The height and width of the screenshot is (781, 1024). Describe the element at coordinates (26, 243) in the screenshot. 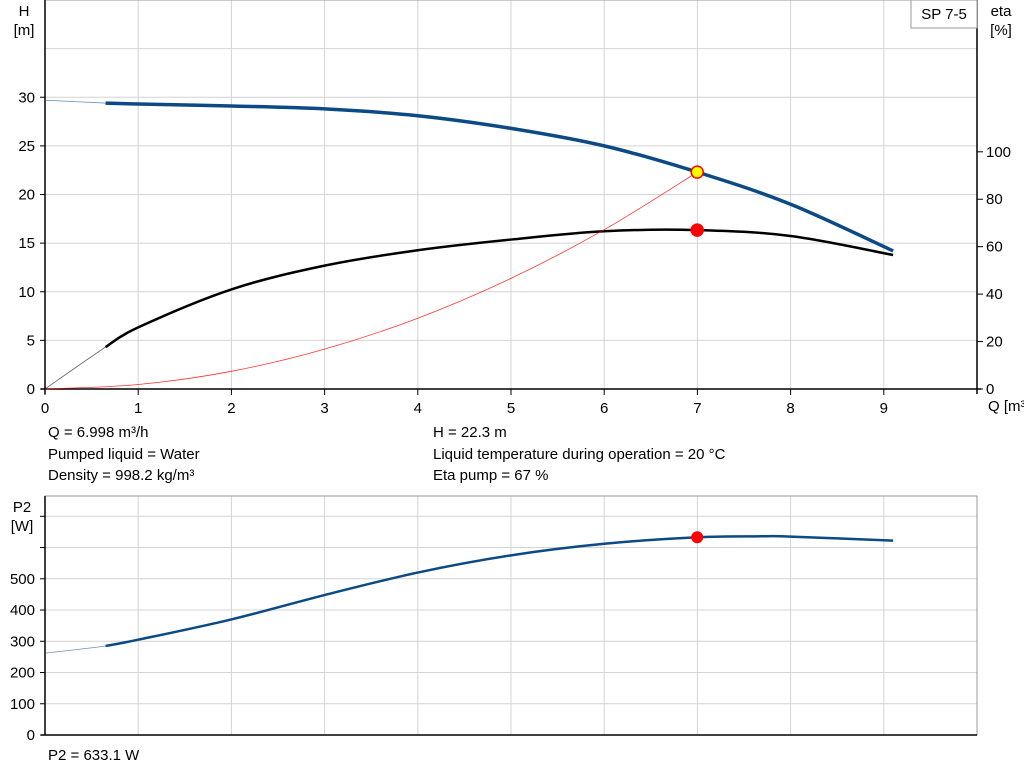

I see `y-left-tick-label: 15` at that location.